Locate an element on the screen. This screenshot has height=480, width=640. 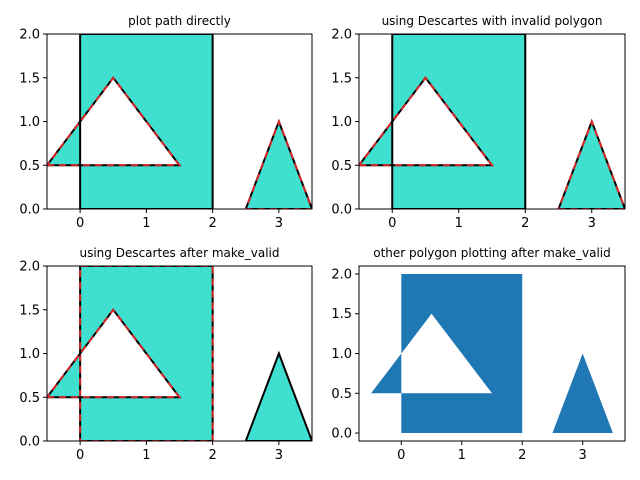
rectangle-dashed-outline is located at coordinates (146, 353).